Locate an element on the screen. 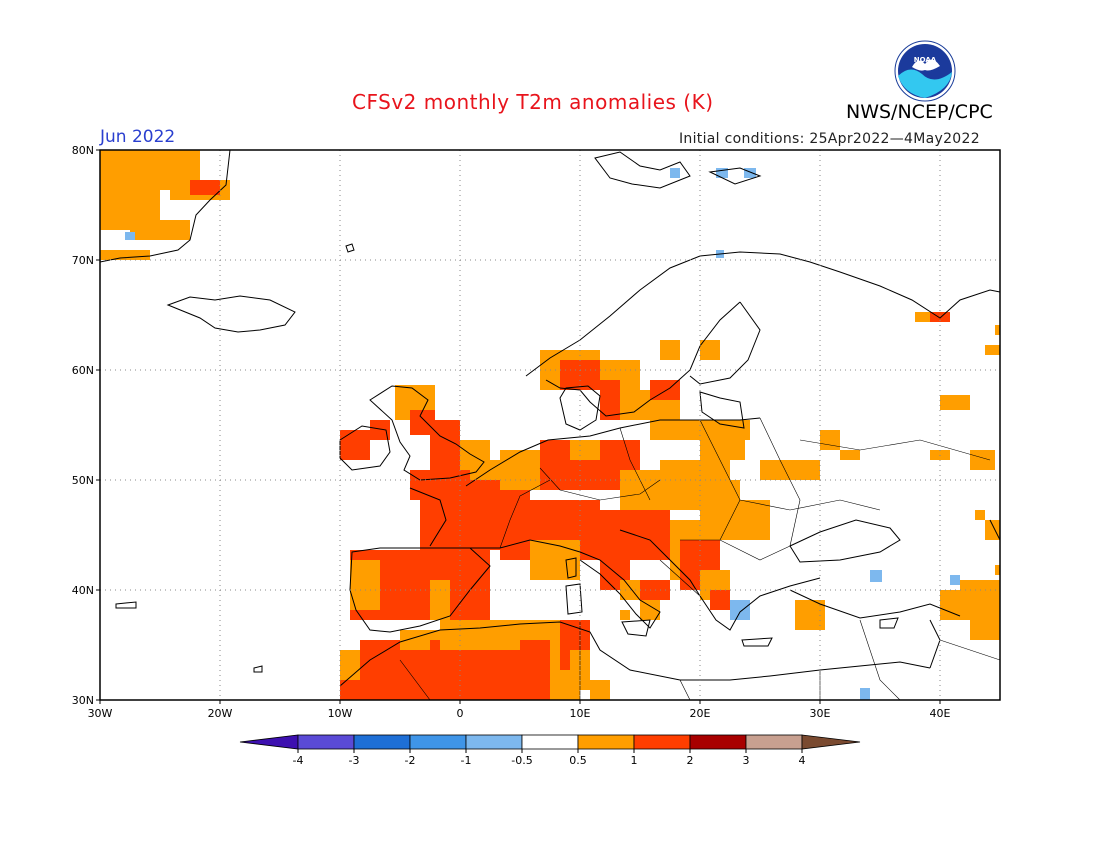 The height and width of the screenshot is (850, 1100). coastline-azores is located at coordinates (126, 605).